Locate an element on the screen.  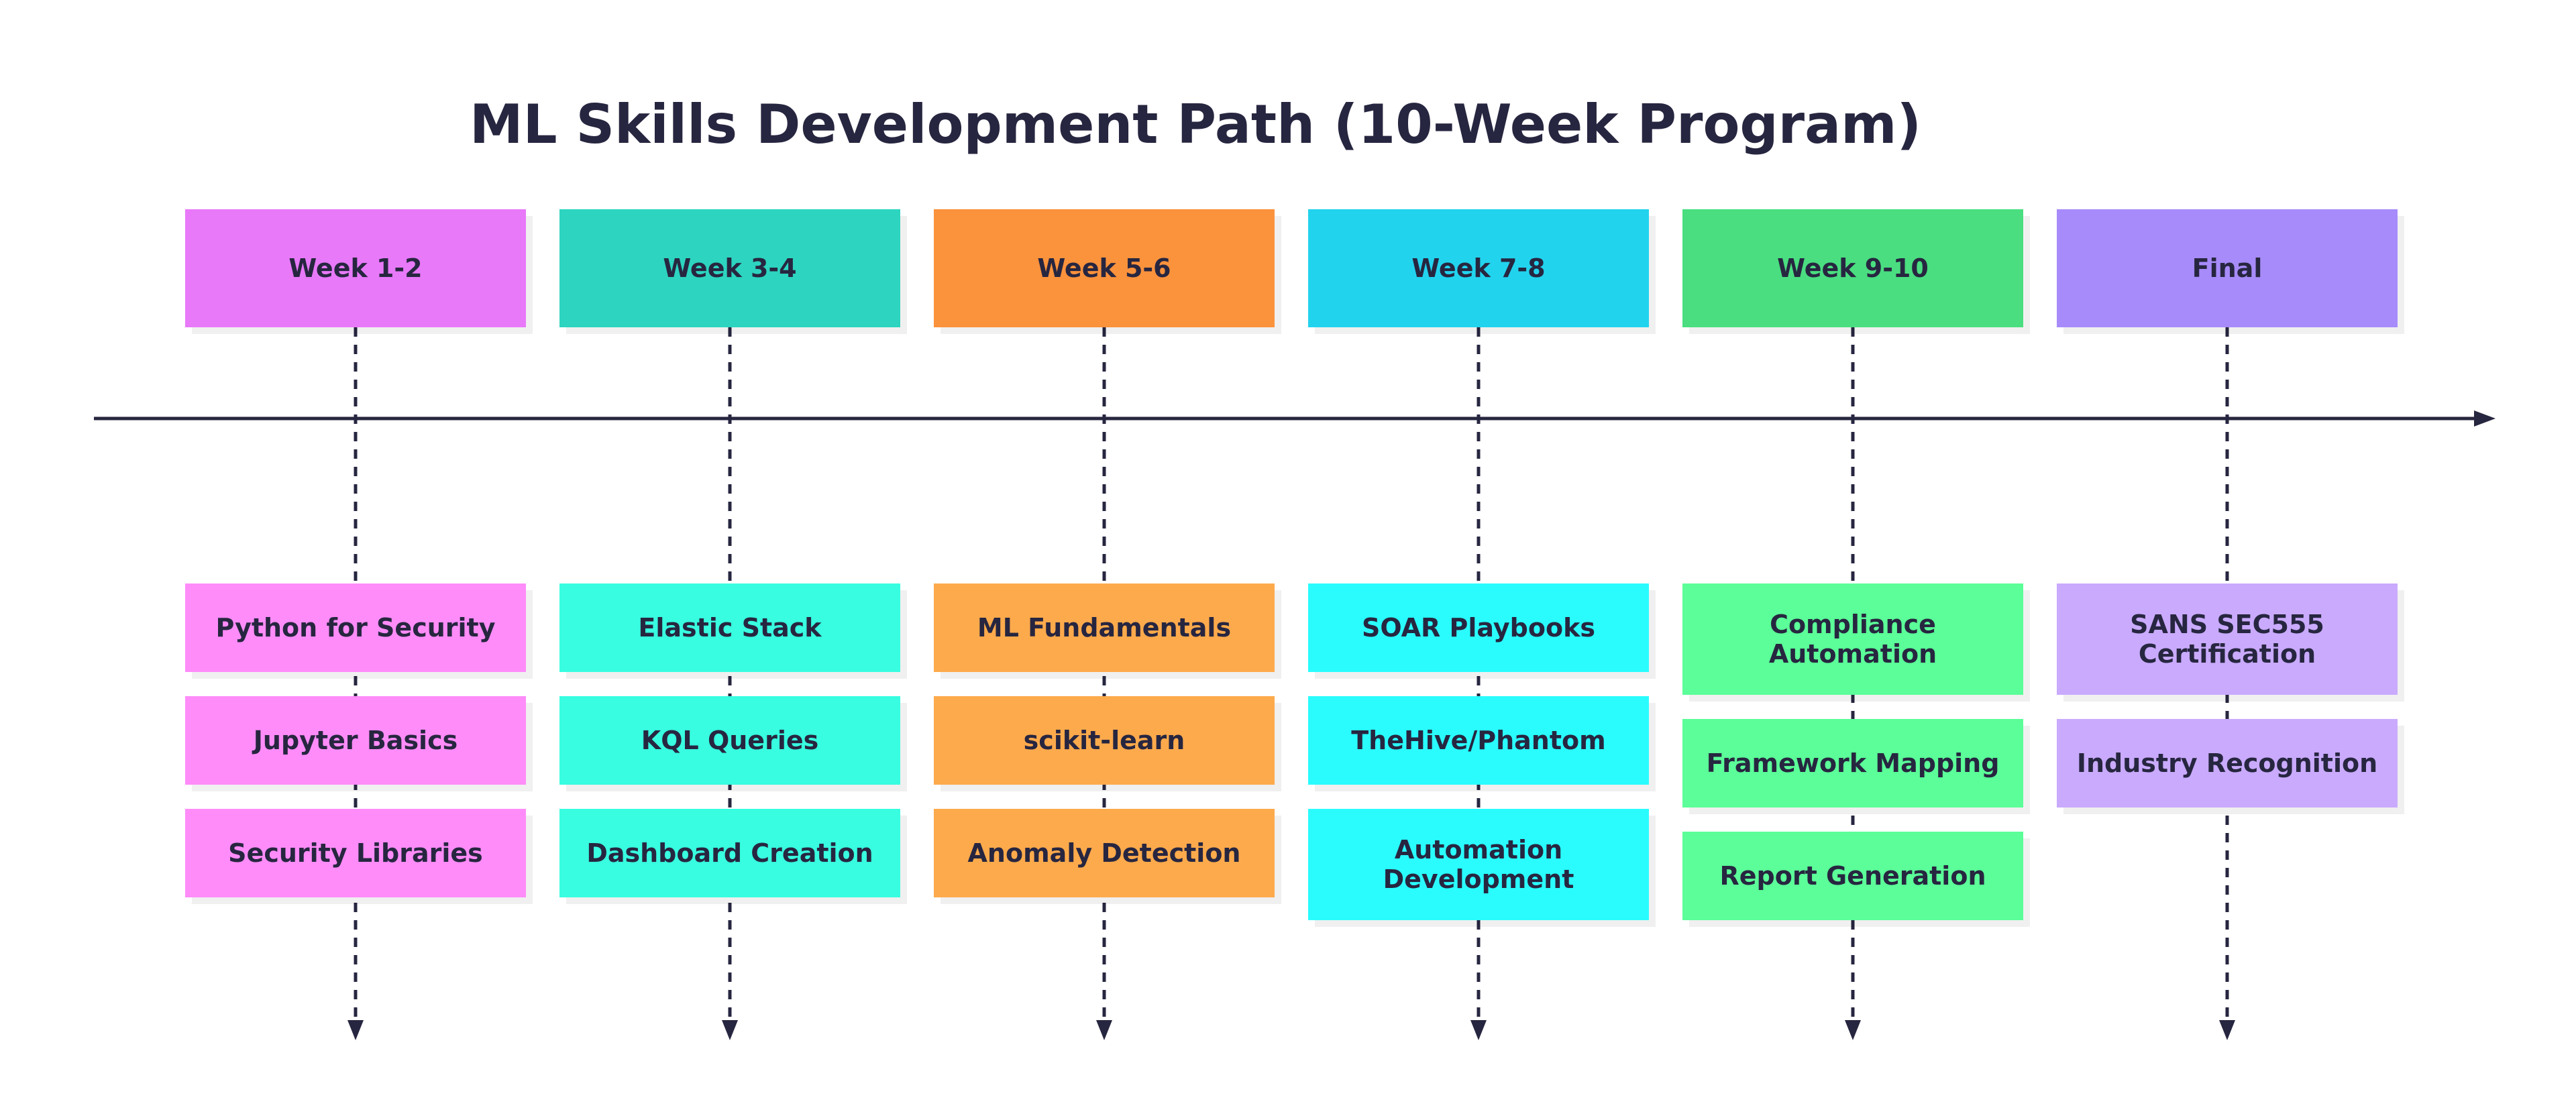
skill-label: SANS SEC555 Certification is located at coordinates (2227, 639).